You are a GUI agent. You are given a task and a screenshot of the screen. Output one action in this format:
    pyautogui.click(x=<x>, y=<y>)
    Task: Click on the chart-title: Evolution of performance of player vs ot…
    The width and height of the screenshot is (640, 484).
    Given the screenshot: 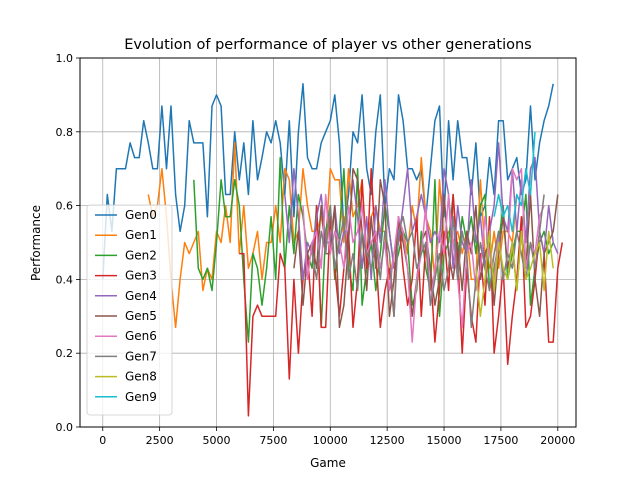 What is the action you would take?
    pyautogui.click(x=327, y=45)
    